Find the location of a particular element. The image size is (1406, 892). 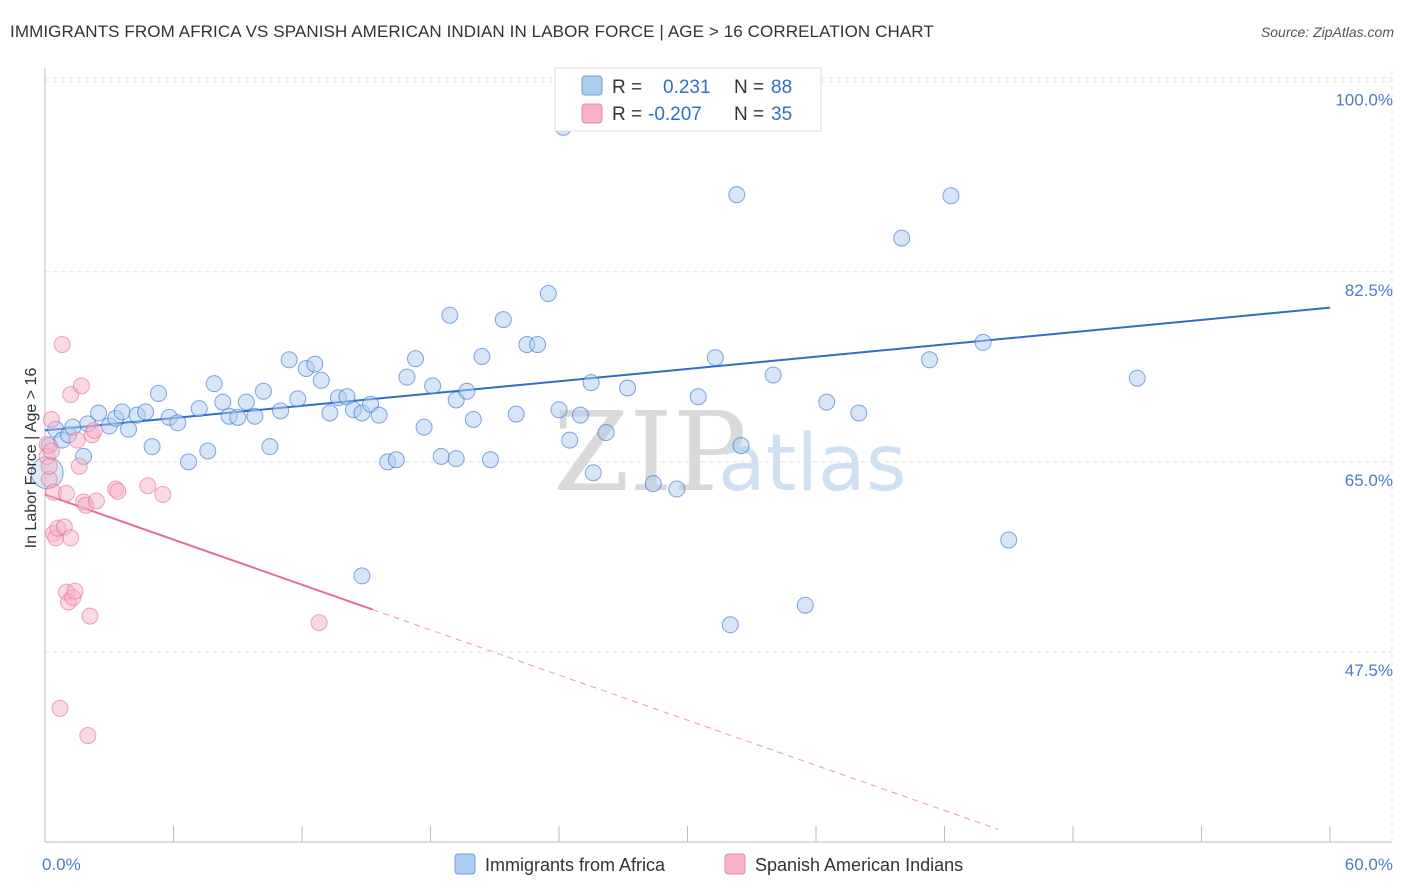

series-legend-label-spanish: Spanish American Indians is located at coordinates (859, 865).